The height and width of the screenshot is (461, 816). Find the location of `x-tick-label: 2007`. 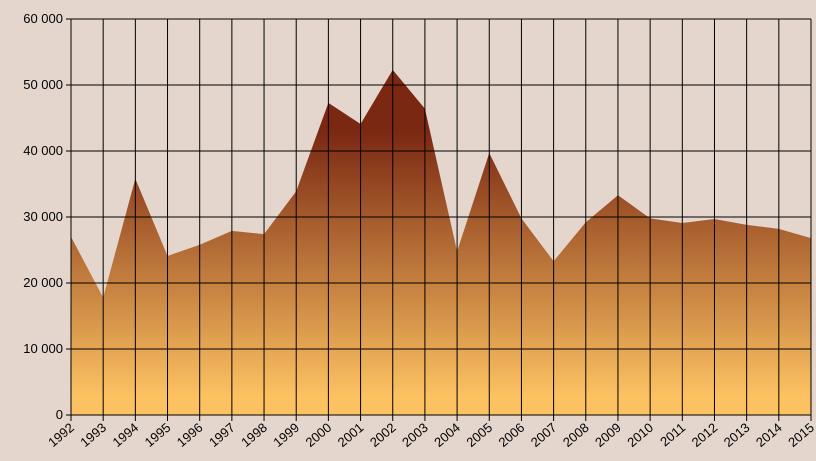

x-tick-label: 2007 is located at coordinates (544, 435).